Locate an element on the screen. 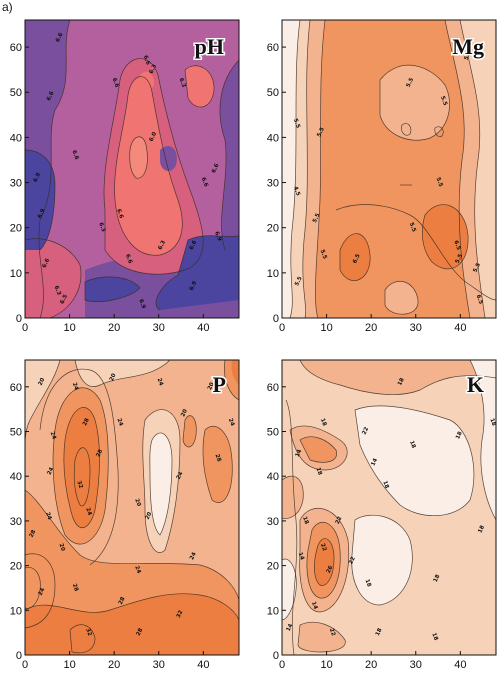 This screenshot has height=676, width=500. ph-ytick-label: 30 is located at coordinates (16, 184).